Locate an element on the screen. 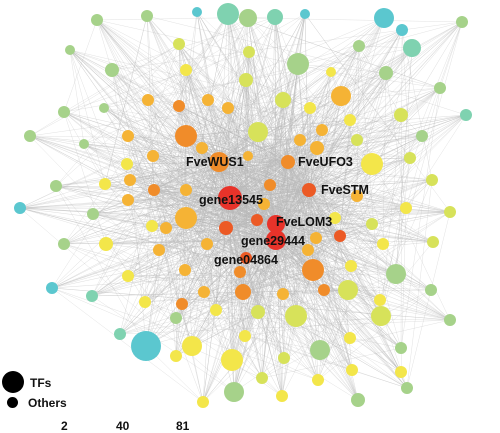 This screenshot has height=433, width=500. degree-tick-max: 81 is located at coordinates (183, 426).